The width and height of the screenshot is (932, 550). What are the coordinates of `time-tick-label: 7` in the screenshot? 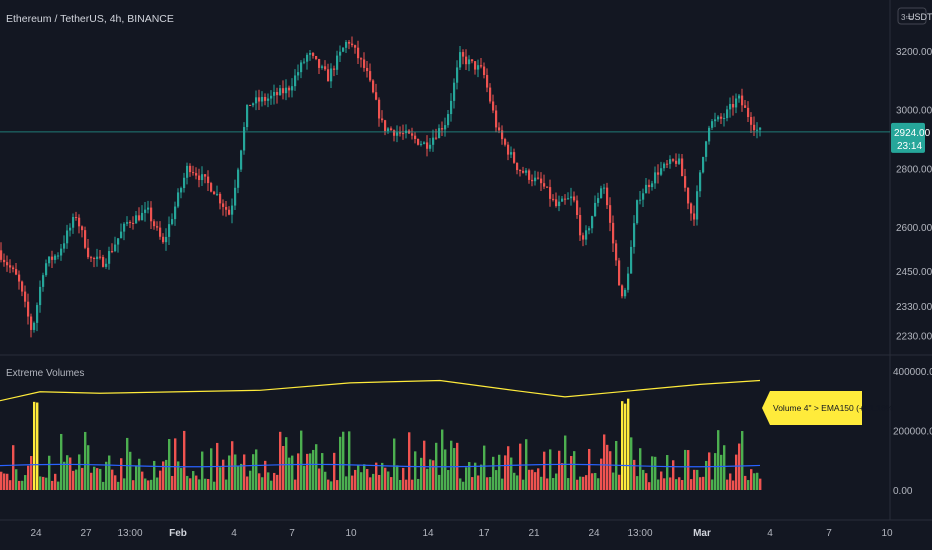 It's located at (829, 533).